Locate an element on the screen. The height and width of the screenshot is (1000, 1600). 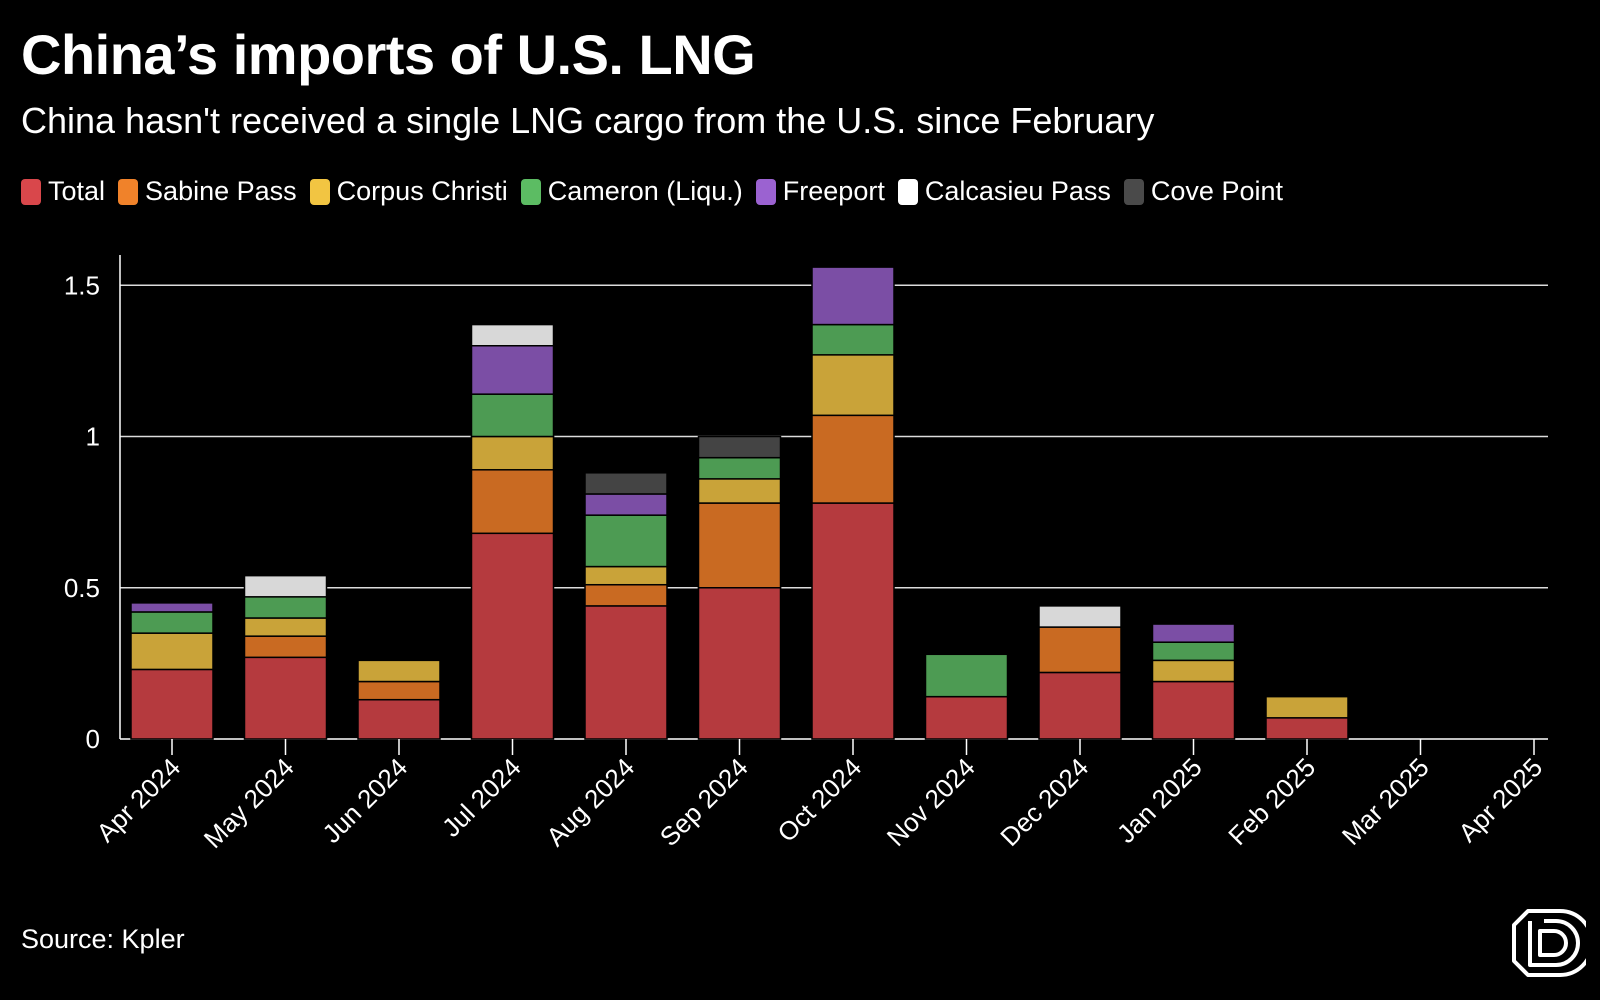
legend-item: Corpus Christi is located at coordinates (408, 191).